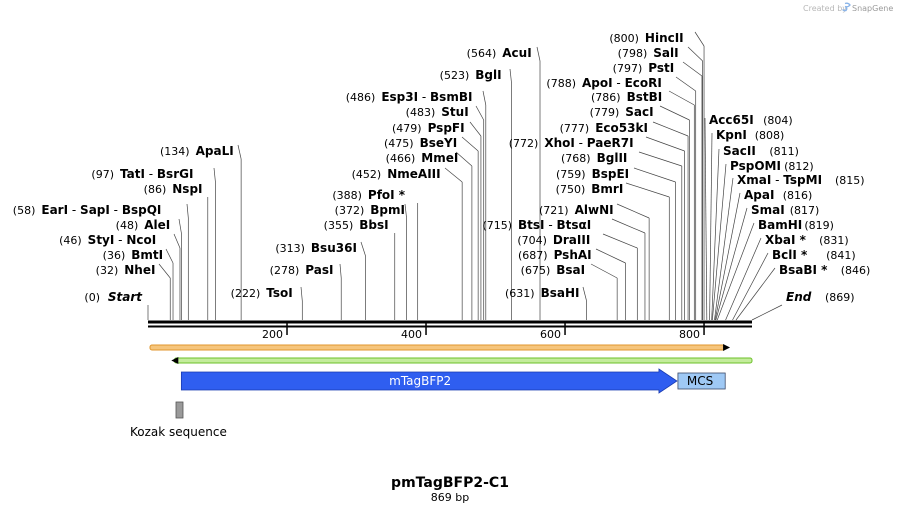  What do you see at coordinates (621, 128) in the screenshot?
I see `enzyme-name: Eco53kI` at bounding box center [621, 128].